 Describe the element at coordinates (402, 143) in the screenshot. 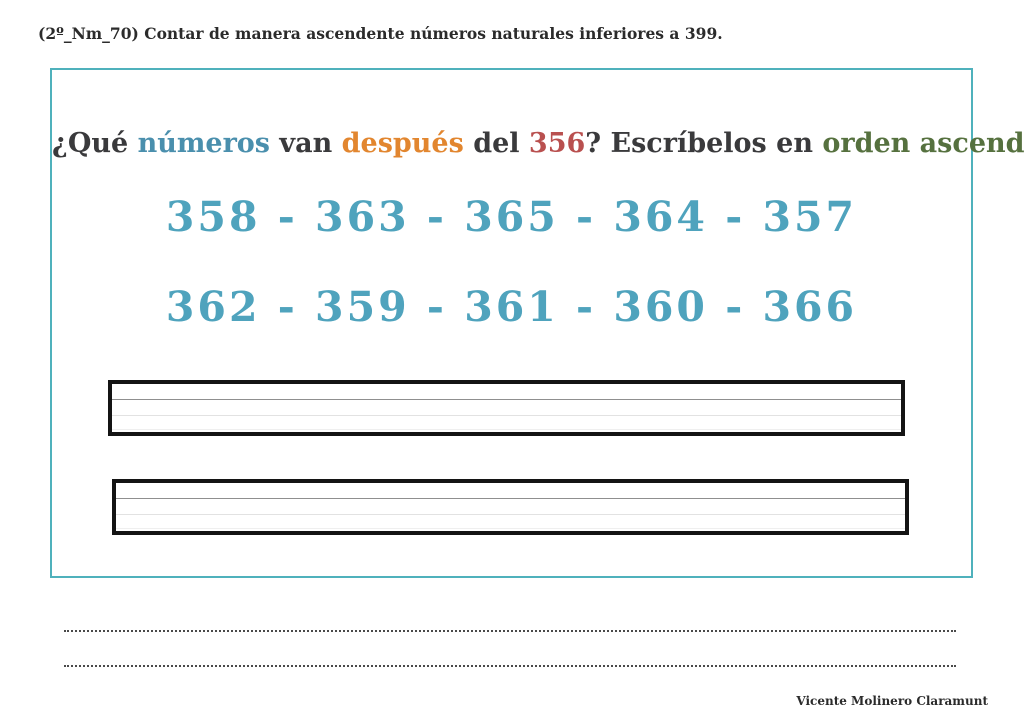

I see `question-segment-despues: después` at that location.